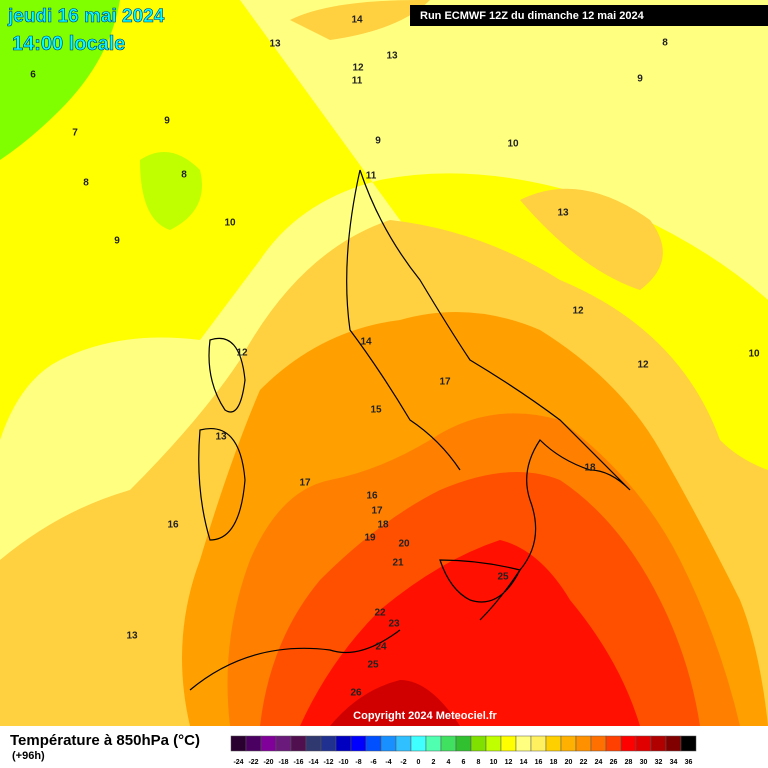 The image size is (768, 768). I want to click on run-banner, so click(589, 15).